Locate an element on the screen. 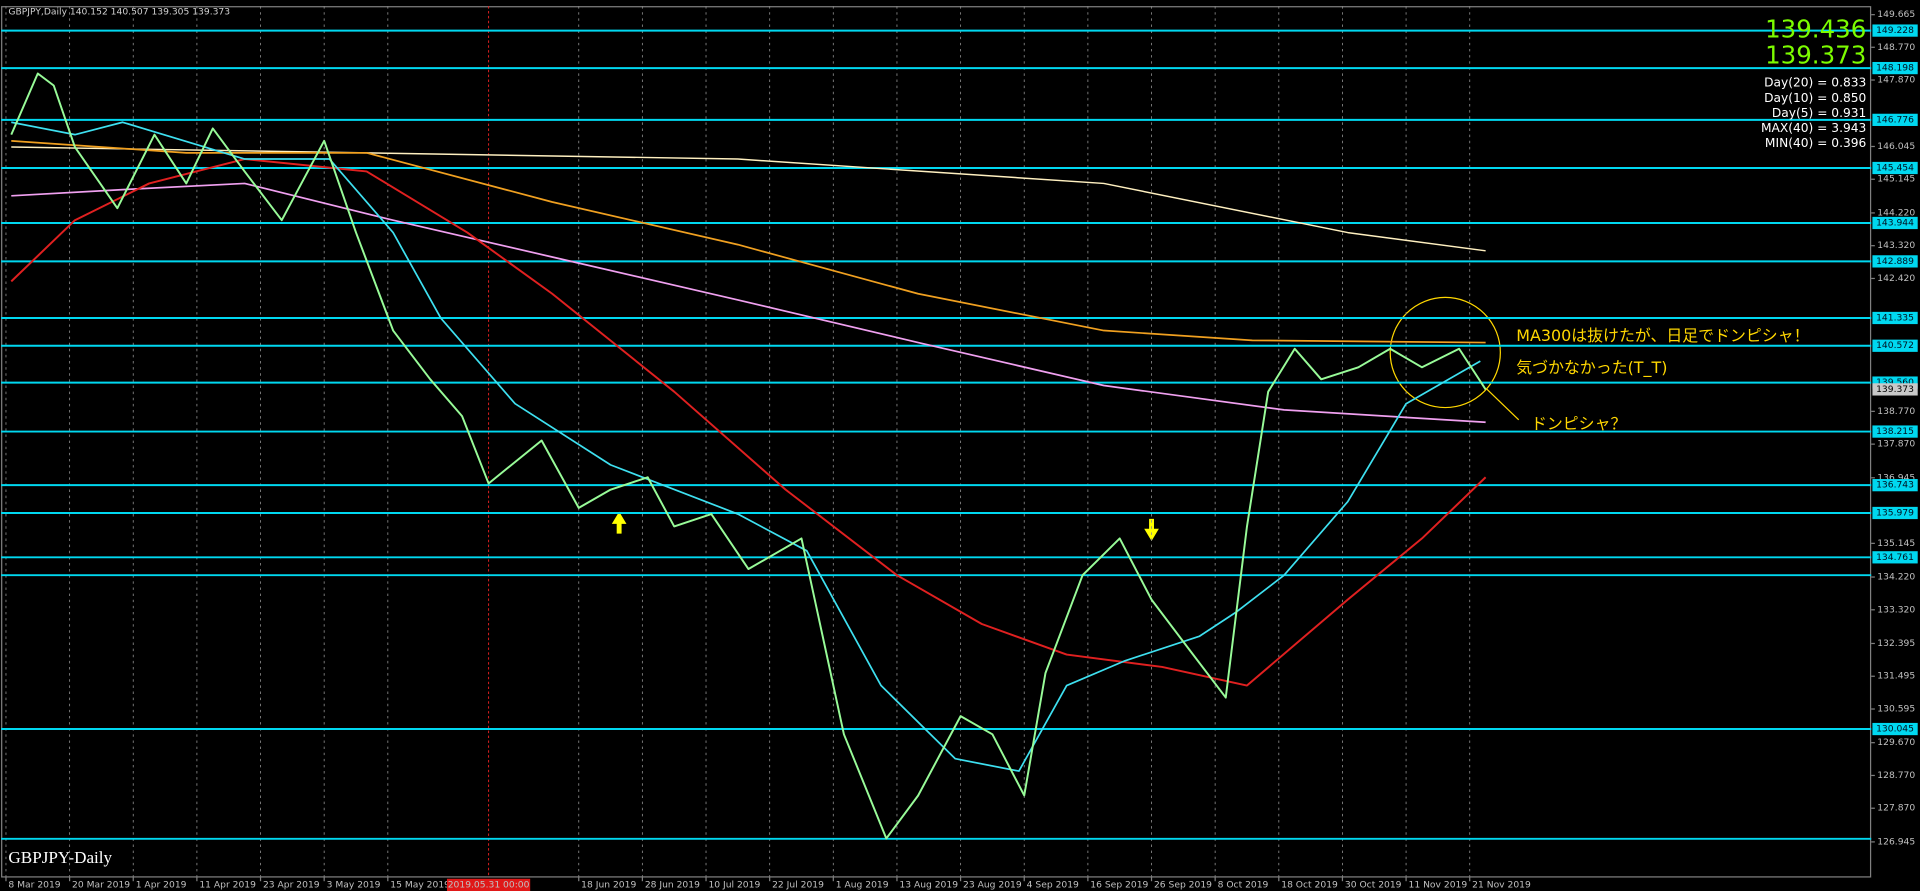  info-line: Day(10) = 0.850 is located at coordinates (1815, 98).